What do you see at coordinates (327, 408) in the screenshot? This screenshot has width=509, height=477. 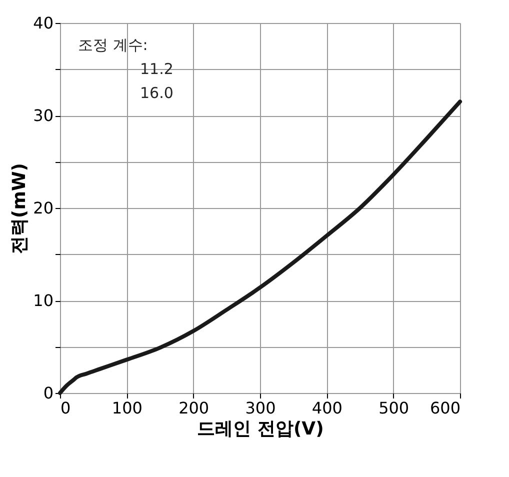 I see `x-tick-label: 400` at bounding box center [327, 408].